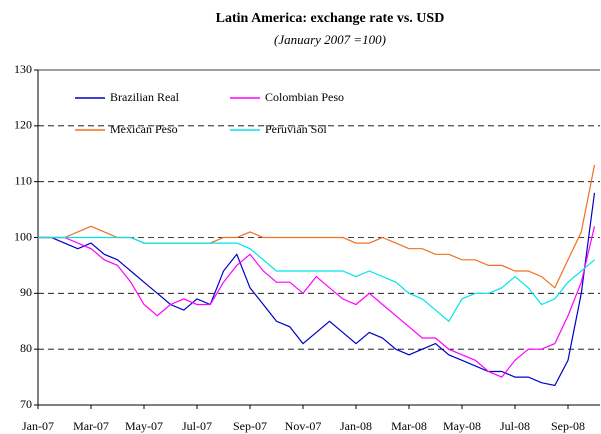  Describe the element at coordinates (23, 180) in the screenshot. I see `y-tick-label: 110` at that location.